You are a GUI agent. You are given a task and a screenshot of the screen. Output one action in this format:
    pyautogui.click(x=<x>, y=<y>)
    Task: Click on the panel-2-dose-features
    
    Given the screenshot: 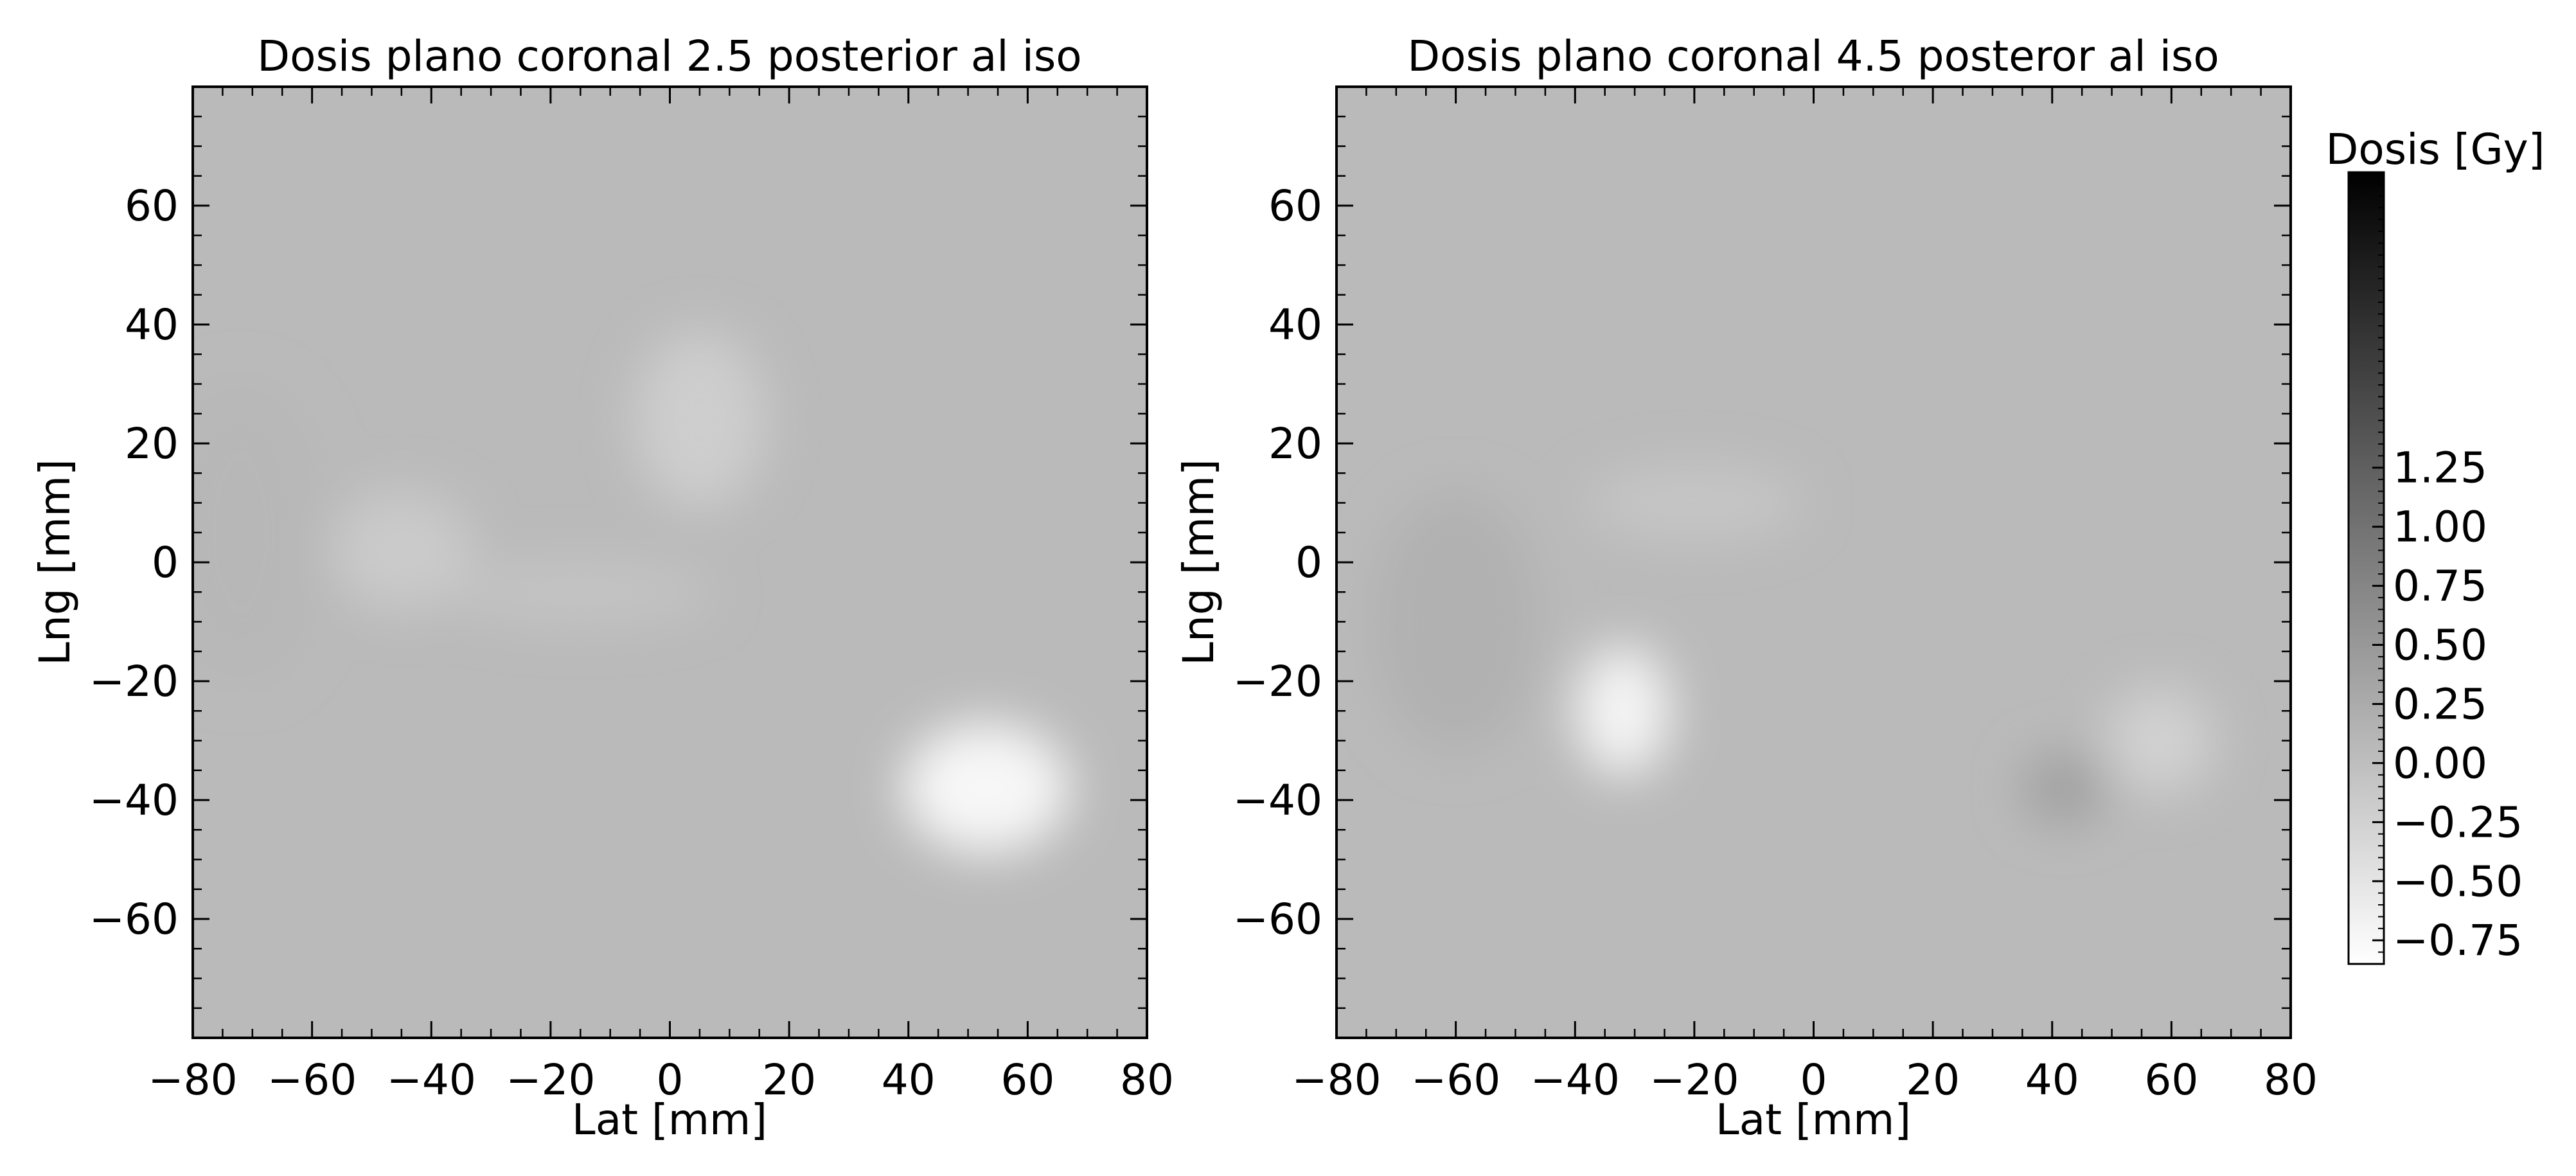 What is the action you would take?
    pyautogui.click(x=1793, y=645)
    